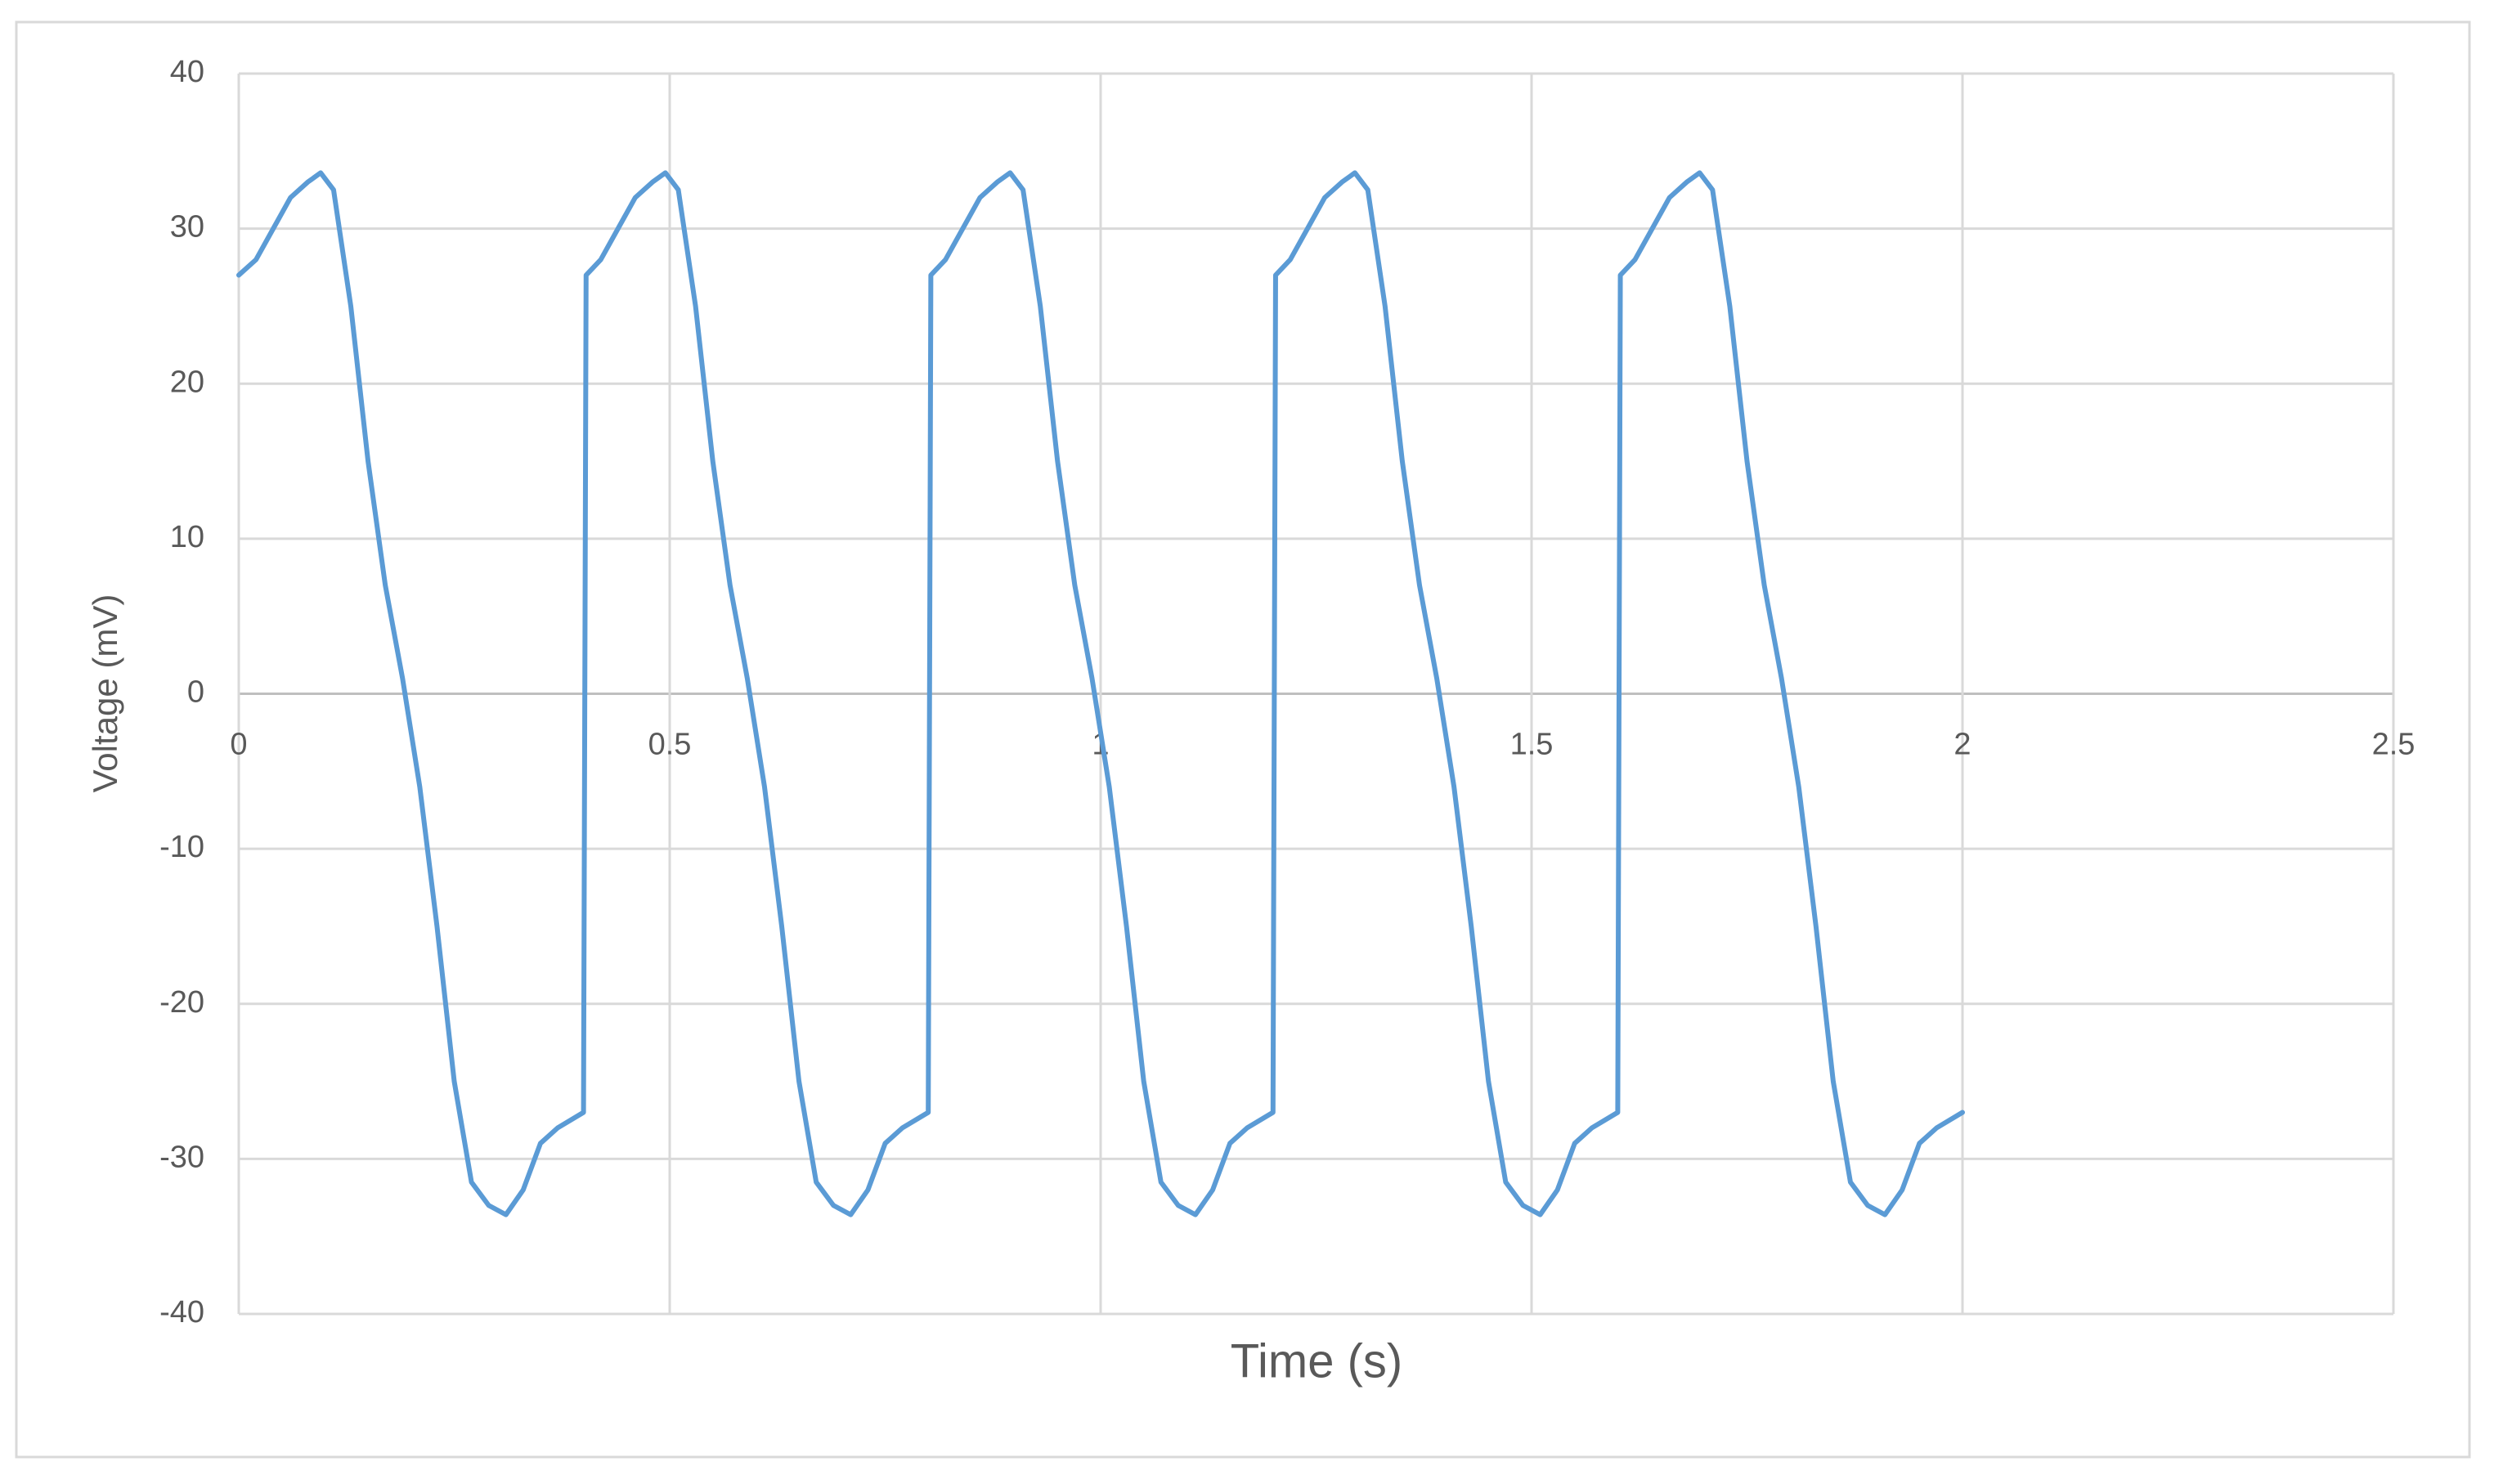  I want to click on x-tick-label: 0, so click(238, 745).